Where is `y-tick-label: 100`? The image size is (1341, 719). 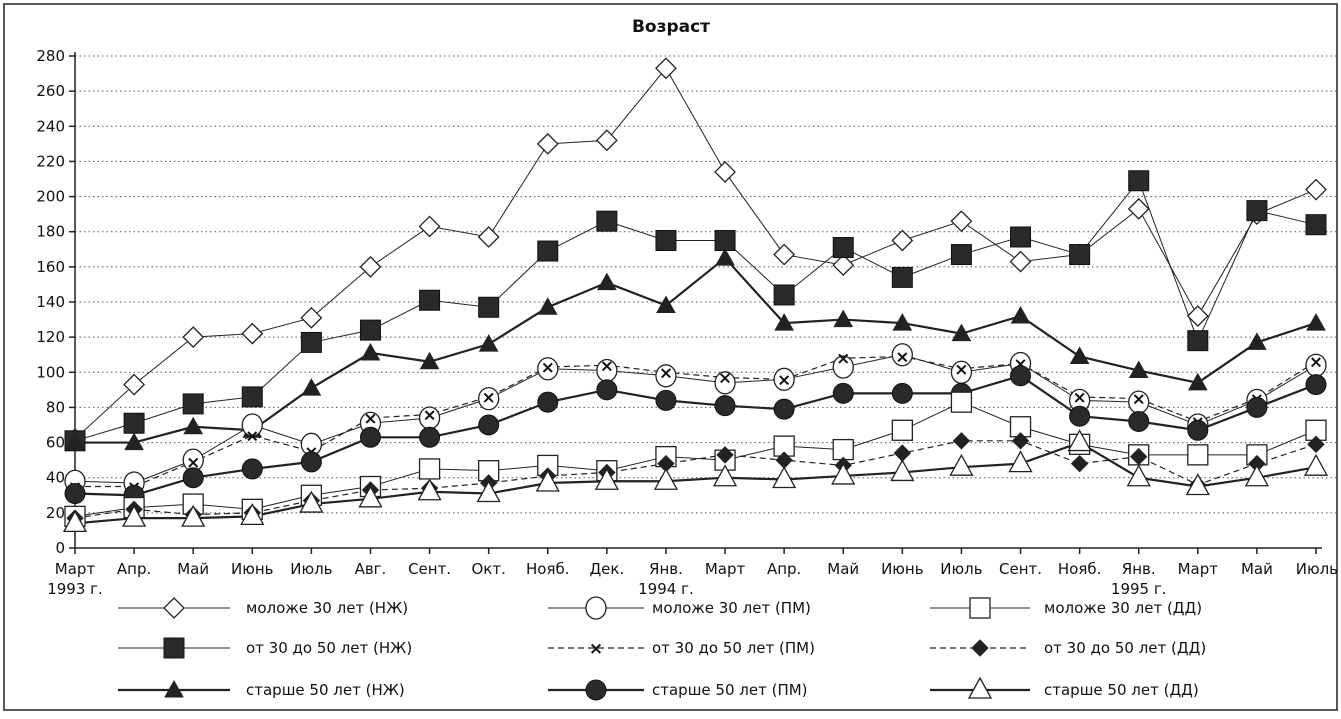
y-tick-label: 100 is located at coordinates (50, 372).